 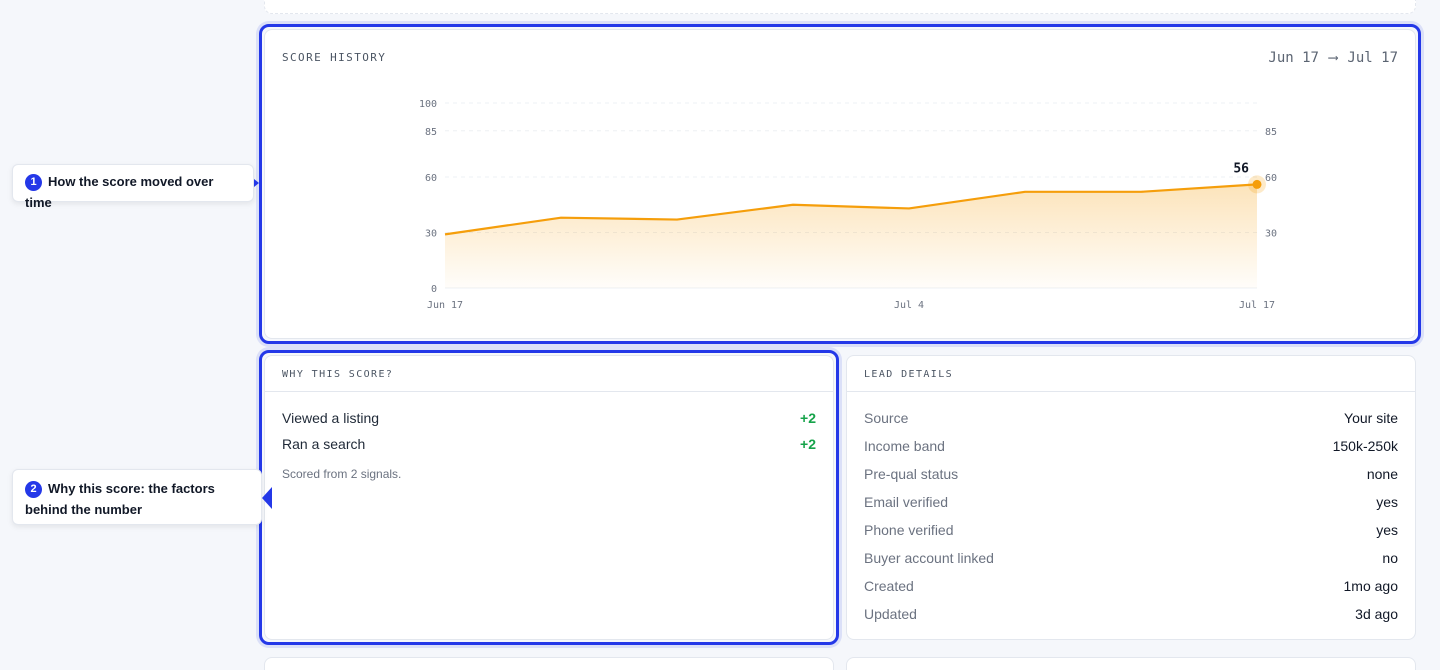 I want to click on score-area, so click(x=851, y=236).